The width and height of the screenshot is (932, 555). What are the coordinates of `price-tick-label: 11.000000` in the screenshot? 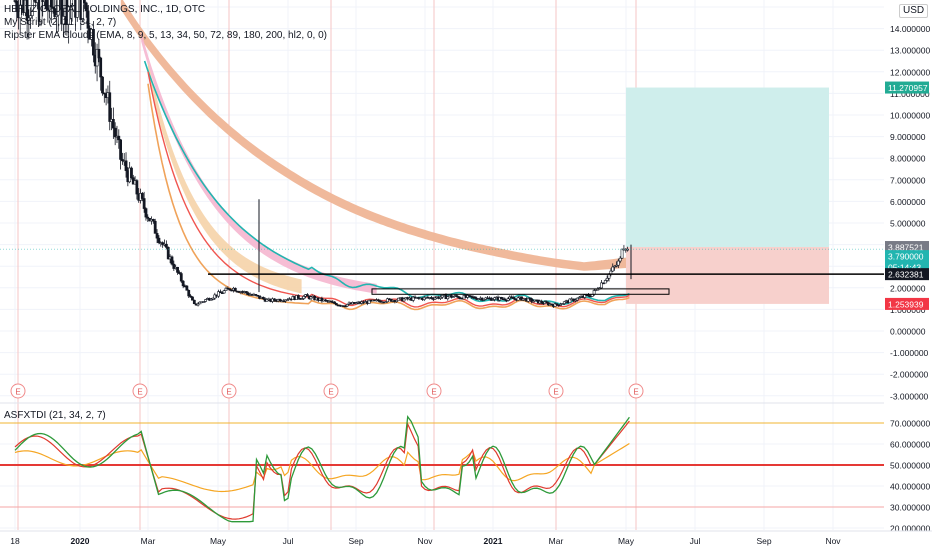 It's located at (910, 94).